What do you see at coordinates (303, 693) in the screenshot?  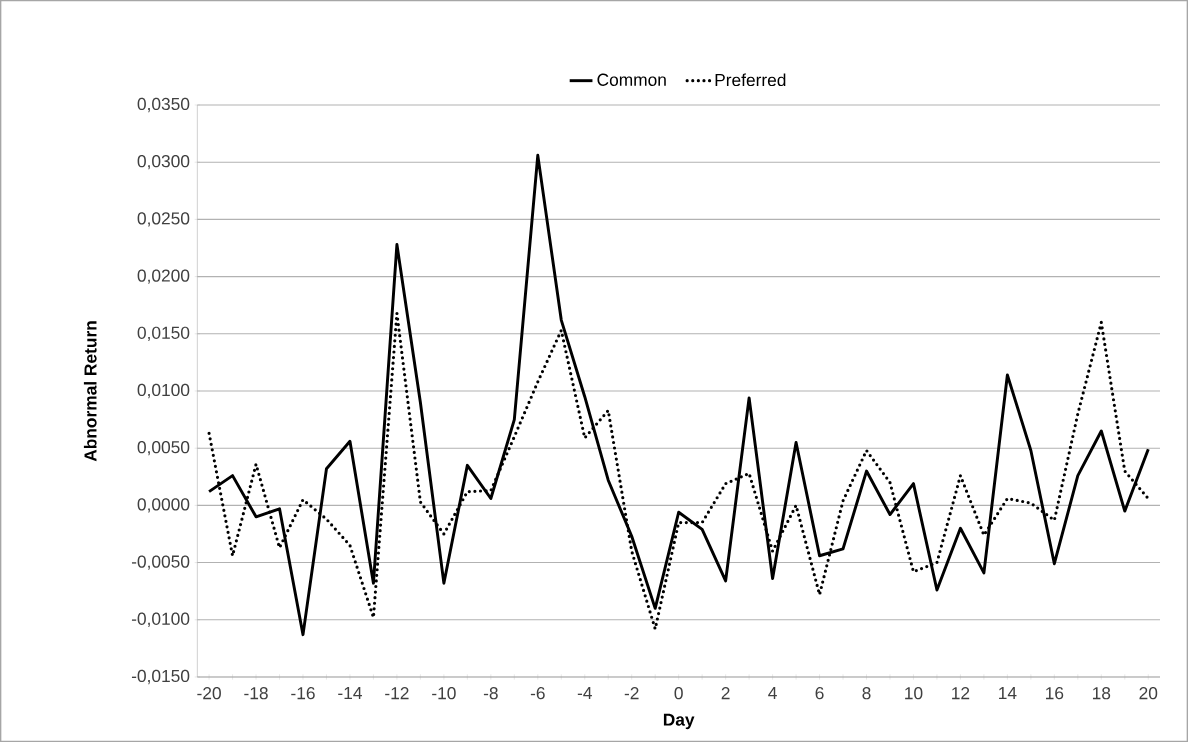 I see `x-tick-label: -16` at bounding box center [303, 693].